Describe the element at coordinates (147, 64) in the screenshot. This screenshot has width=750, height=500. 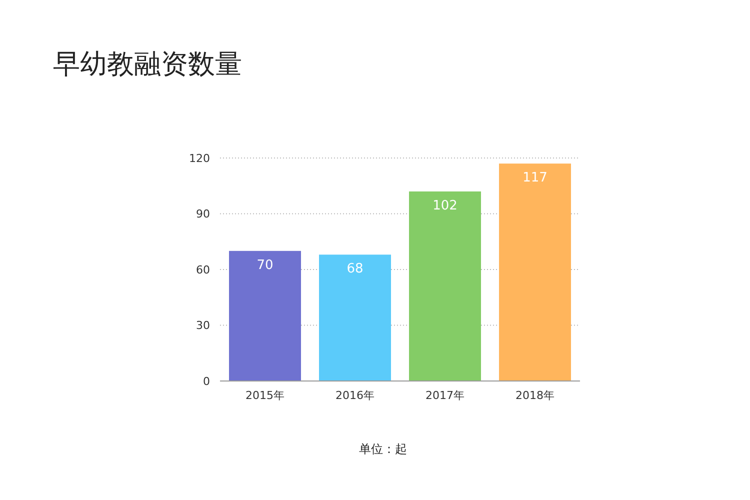
I see `chart-title: 早幼教融资数量` at that location.